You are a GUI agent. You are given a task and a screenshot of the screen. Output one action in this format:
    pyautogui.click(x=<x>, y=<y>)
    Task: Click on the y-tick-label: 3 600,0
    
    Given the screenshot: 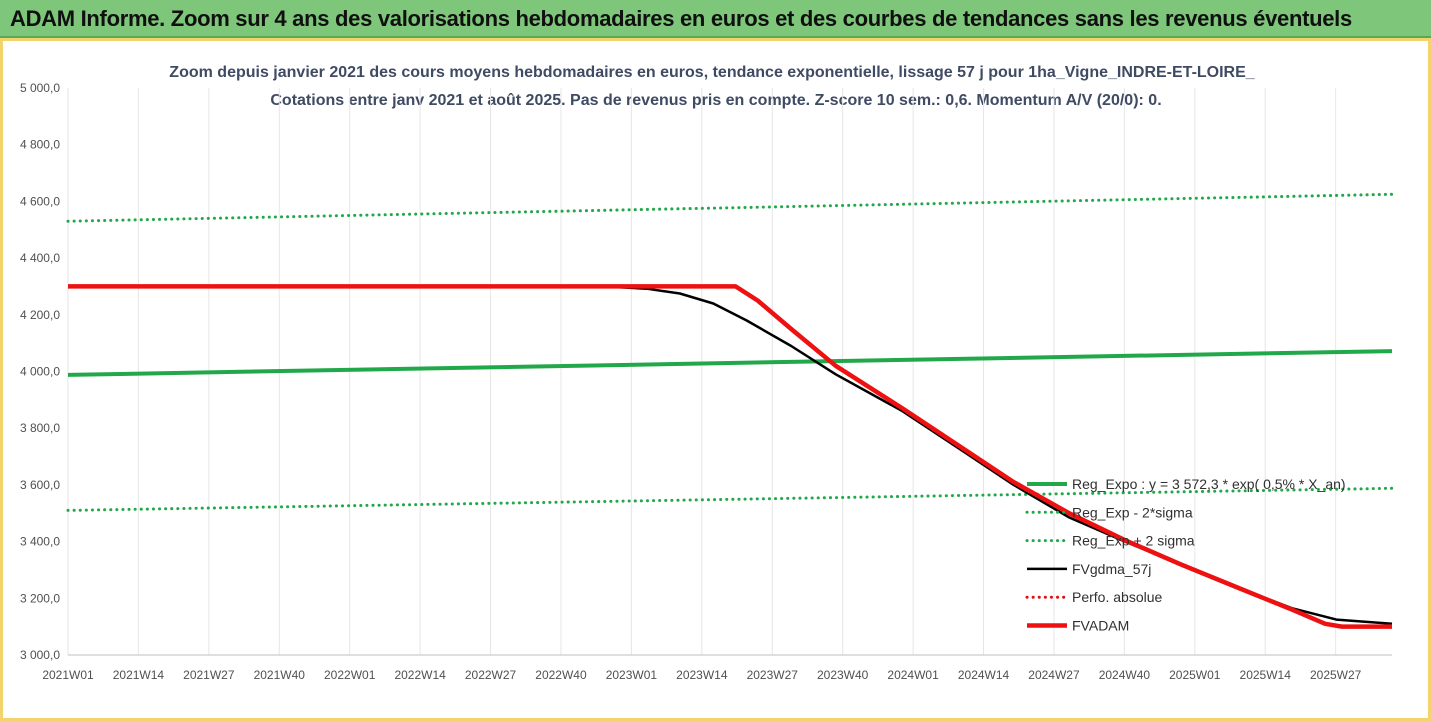 What is the action you would take?
    pyautogui.click(x=40, y=485)
    